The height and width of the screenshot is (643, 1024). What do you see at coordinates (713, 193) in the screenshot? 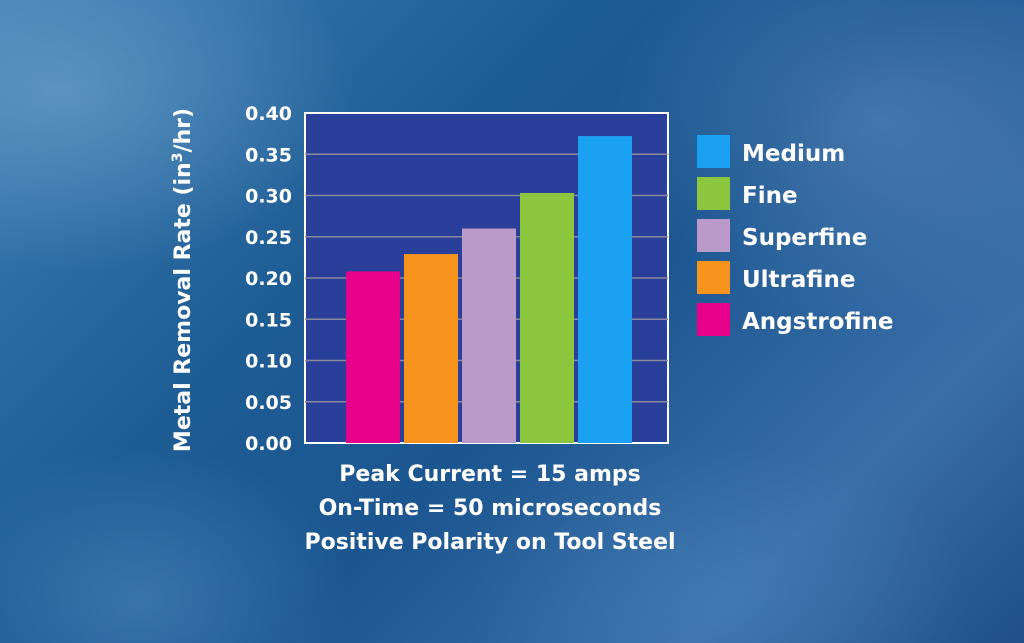
I see `legend-swatch-fine` at bounding box center [713, 193].